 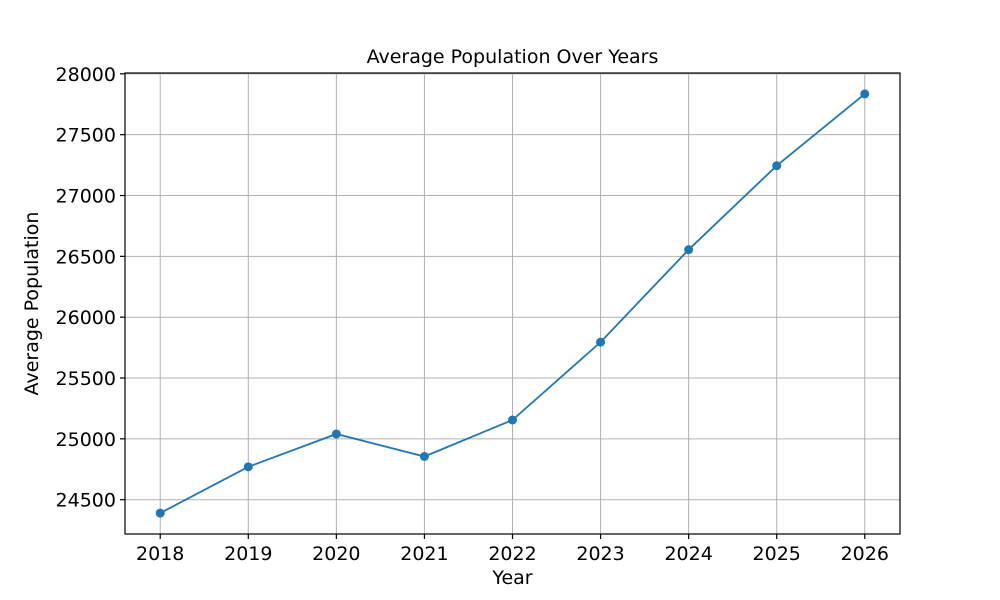 I want to click on x-tick-label: 2020, so click(x=336, y=554).